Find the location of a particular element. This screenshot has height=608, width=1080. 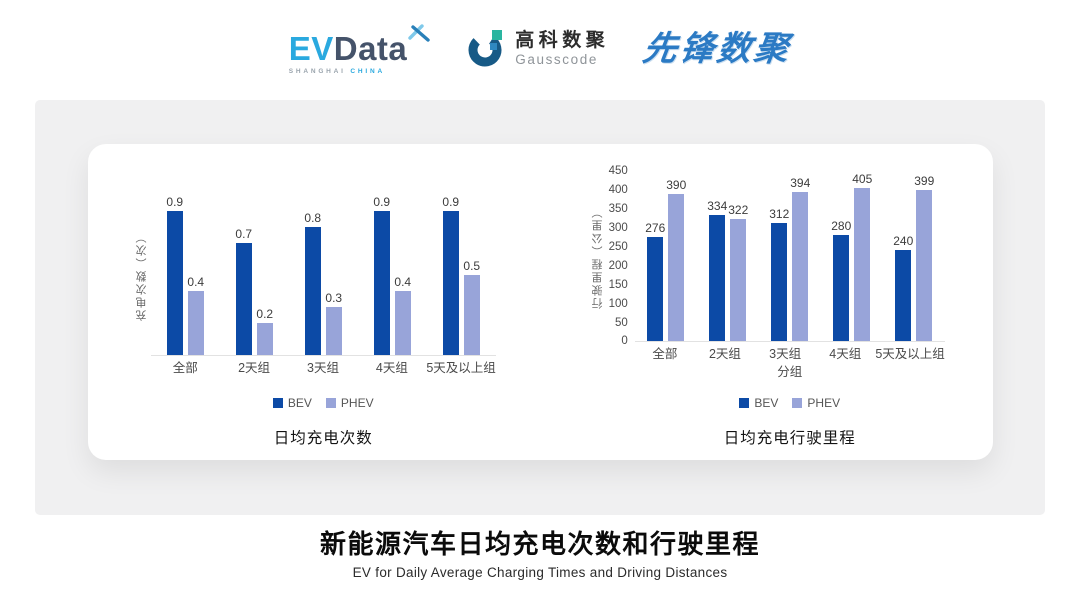

bar-wrap: 0.4 is located at coordinates (403, 314).